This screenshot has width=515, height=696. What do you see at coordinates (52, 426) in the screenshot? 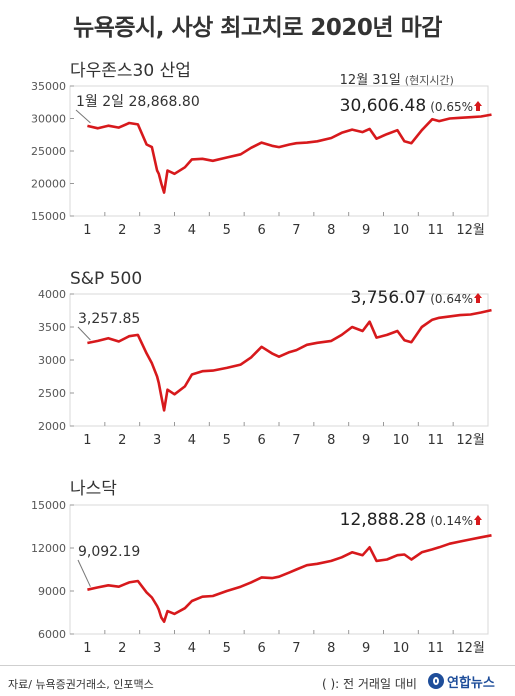
I see `y-tick-label: 2000` at bounding box center [52, 426].